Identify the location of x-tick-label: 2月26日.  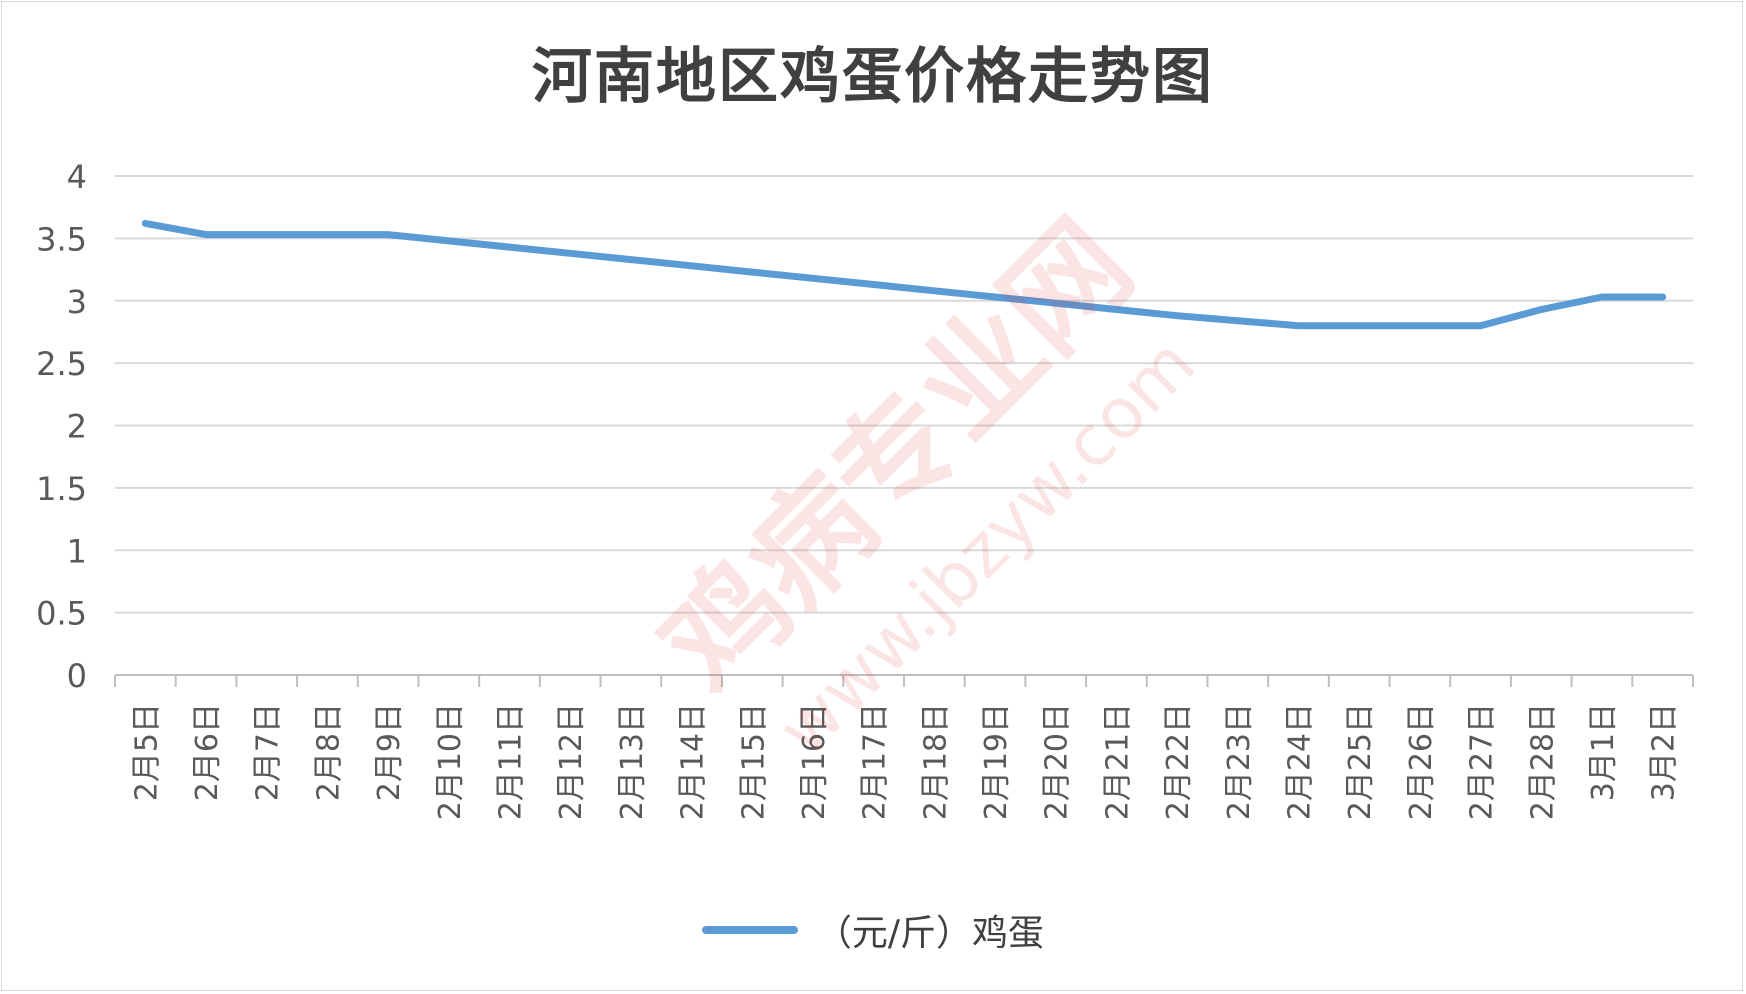
(1421, 761).